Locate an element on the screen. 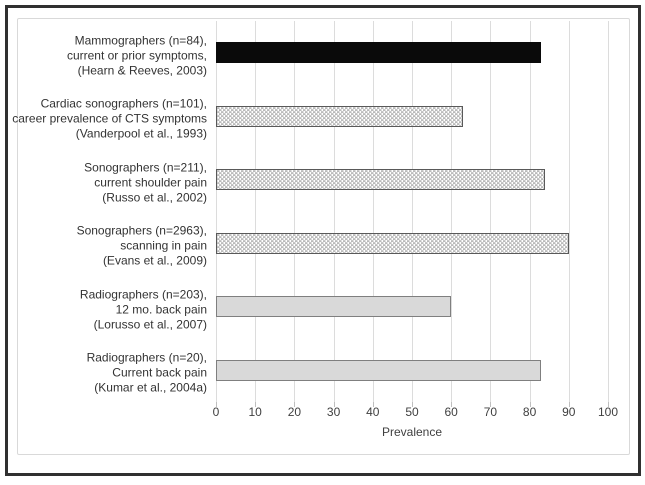  x-tick-label: 20 is located at coordinates (294, 412).